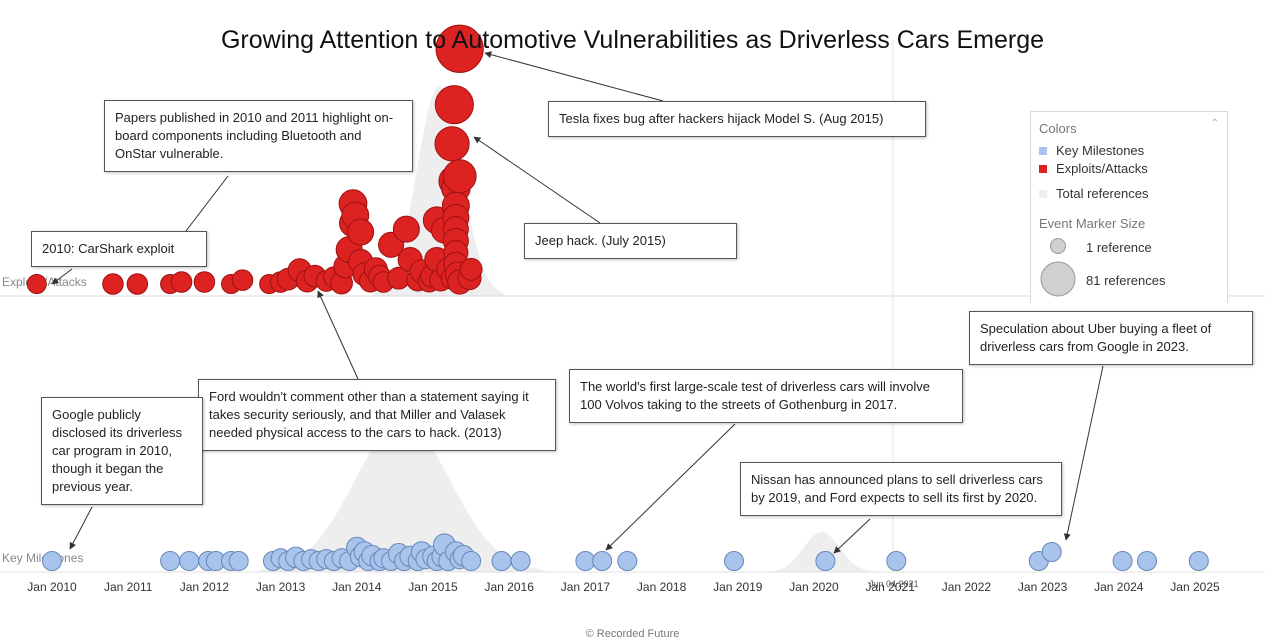 This screenshot has width=1265, height=640. Describe the element at coordinates (1119, 587) in the screenshot. I see `x-tick-label: Jan 2024` at that location.